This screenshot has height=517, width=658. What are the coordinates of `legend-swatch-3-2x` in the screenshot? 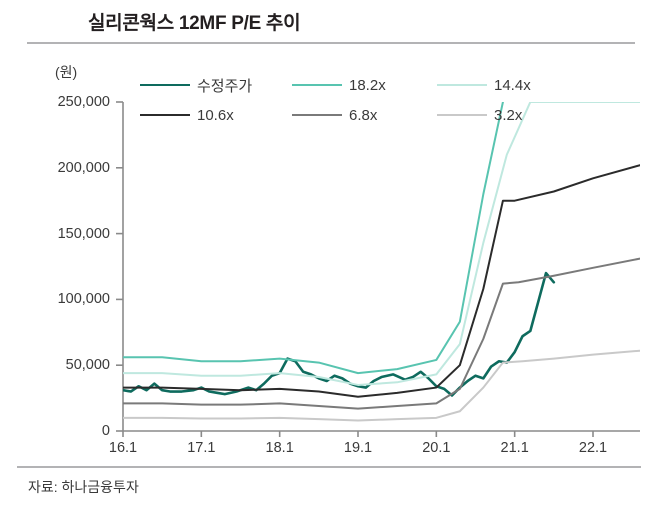 It's located at (462, 115).